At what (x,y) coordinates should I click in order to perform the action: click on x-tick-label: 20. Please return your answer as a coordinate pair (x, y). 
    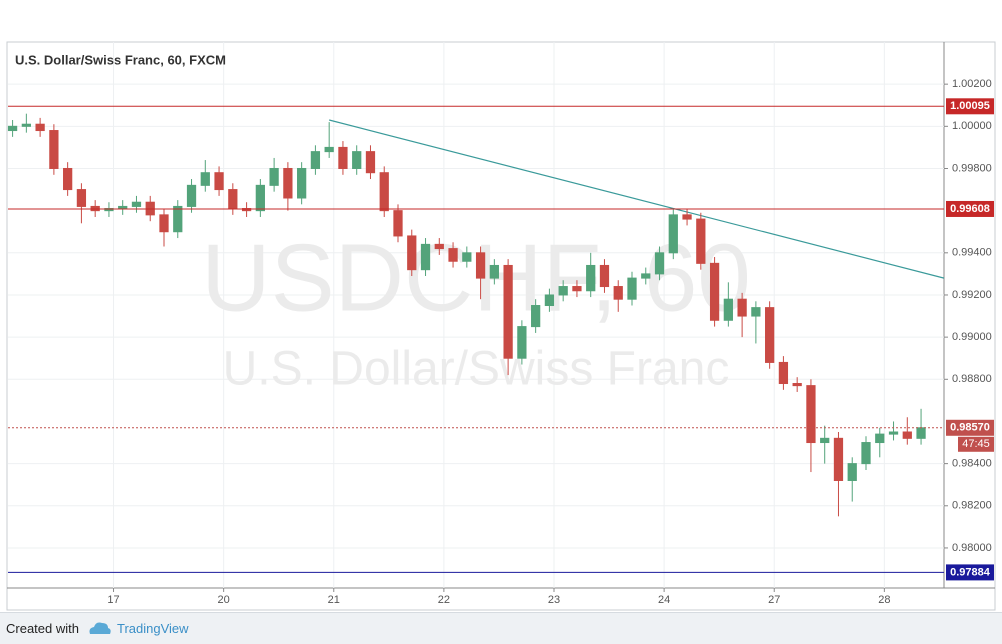
    Looking at the image, I should click on (224, 600).